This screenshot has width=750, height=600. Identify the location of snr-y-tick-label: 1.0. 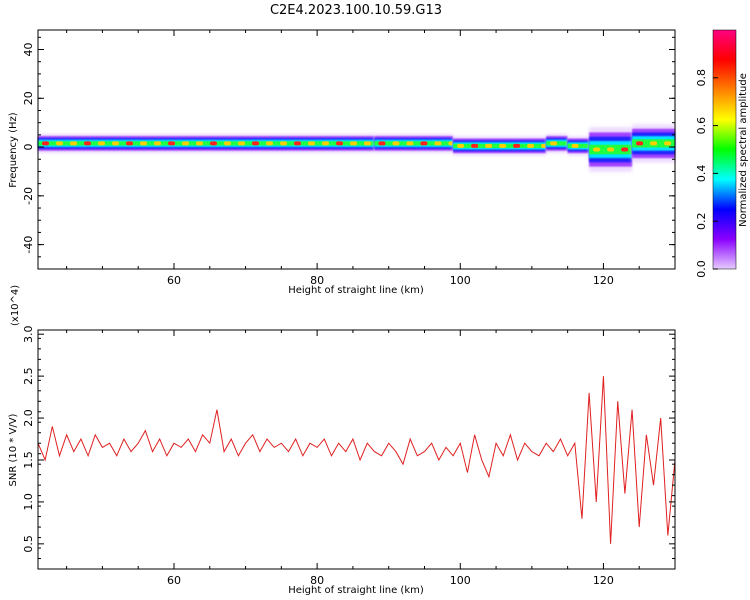
(28, 502).